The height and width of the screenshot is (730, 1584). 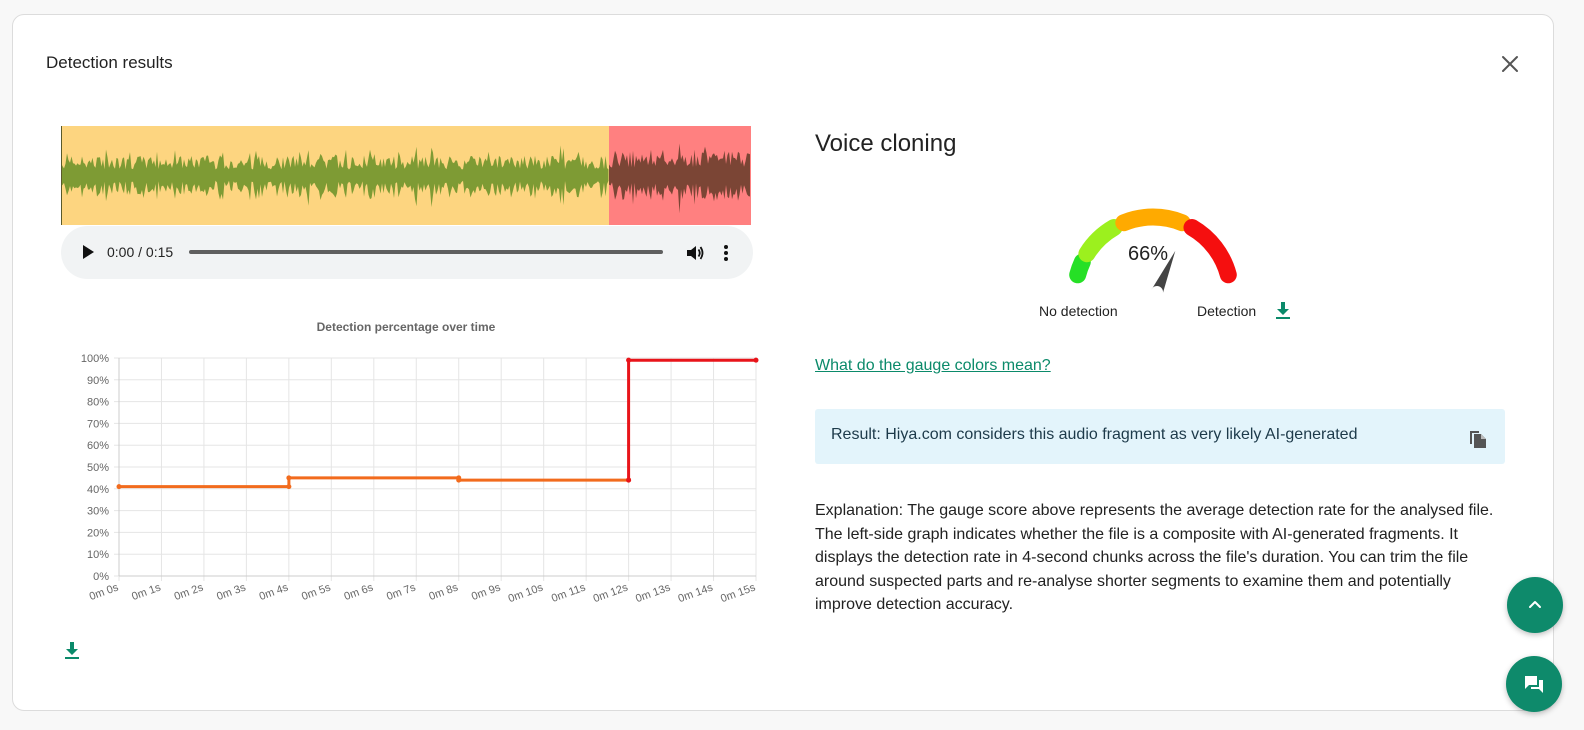 I want to click on y-tick-label: 0%, so click(x=101, y=577).